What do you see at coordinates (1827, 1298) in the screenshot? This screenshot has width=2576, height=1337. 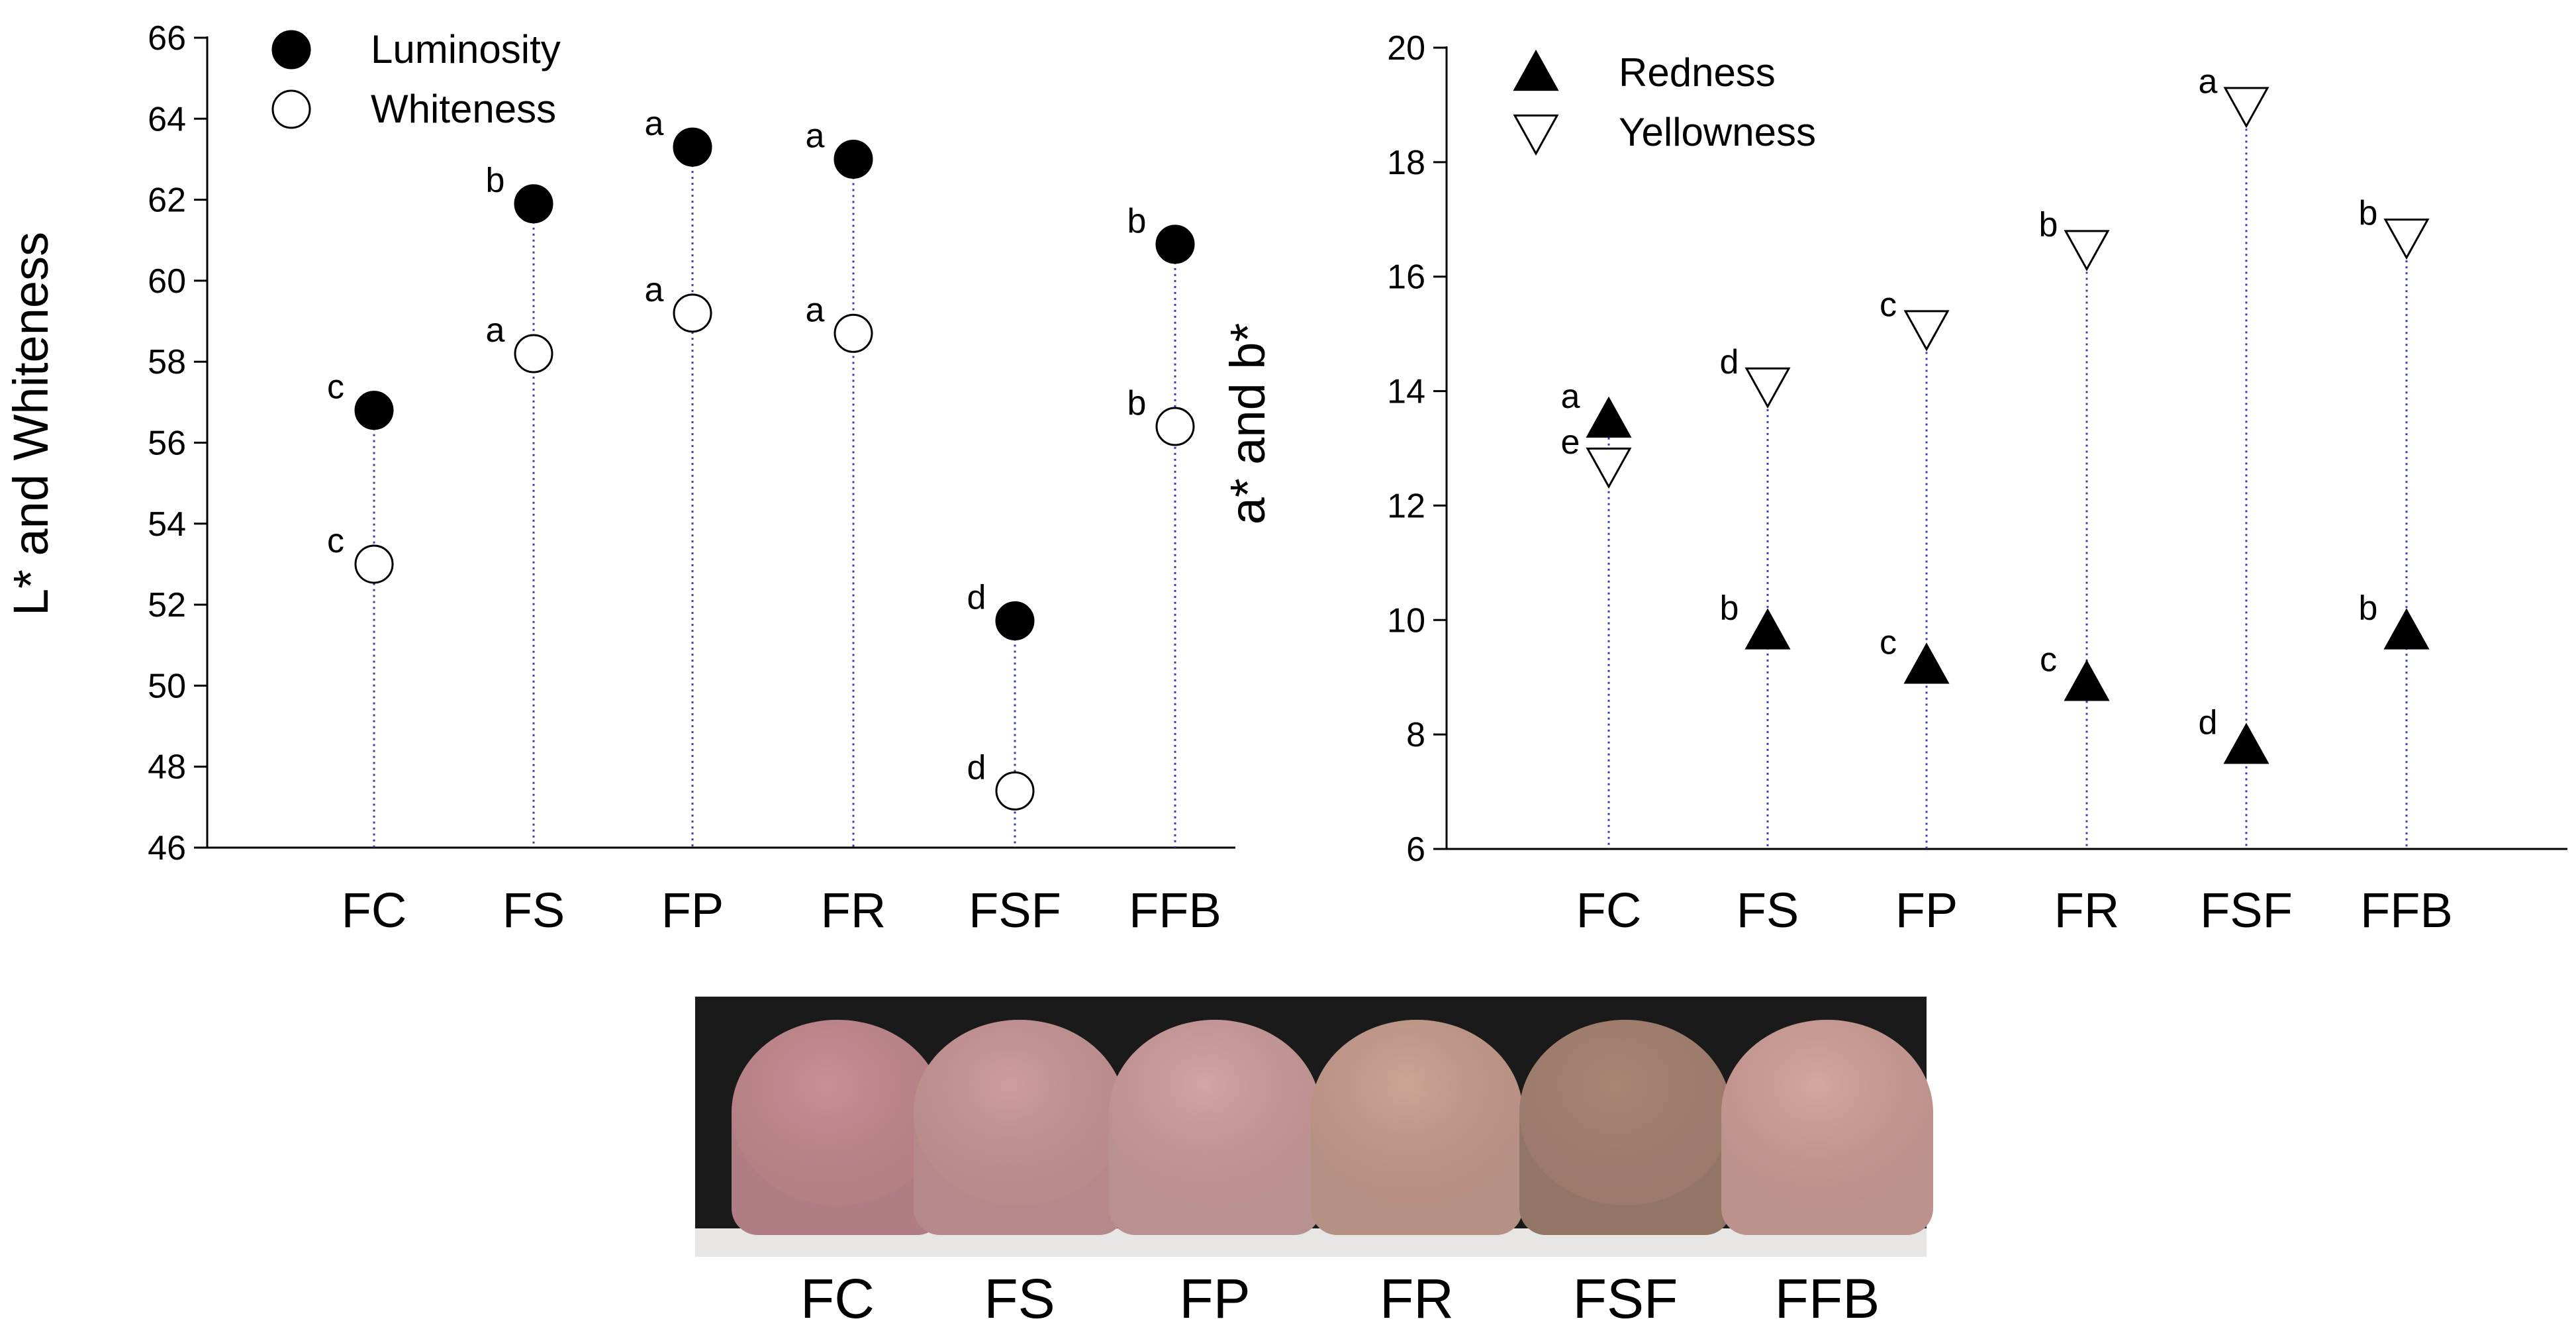 I see `photo-sample-label: FFB` at bounding box center [1827, 1298].